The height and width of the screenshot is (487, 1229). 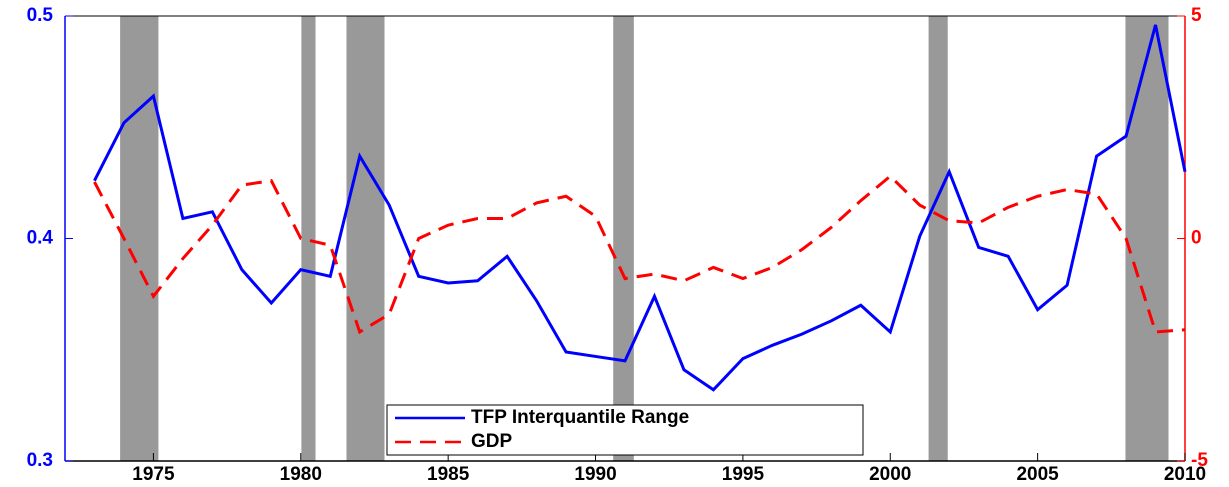 I want to click on x-tick-label: 1985, so click(x=448, y=474).